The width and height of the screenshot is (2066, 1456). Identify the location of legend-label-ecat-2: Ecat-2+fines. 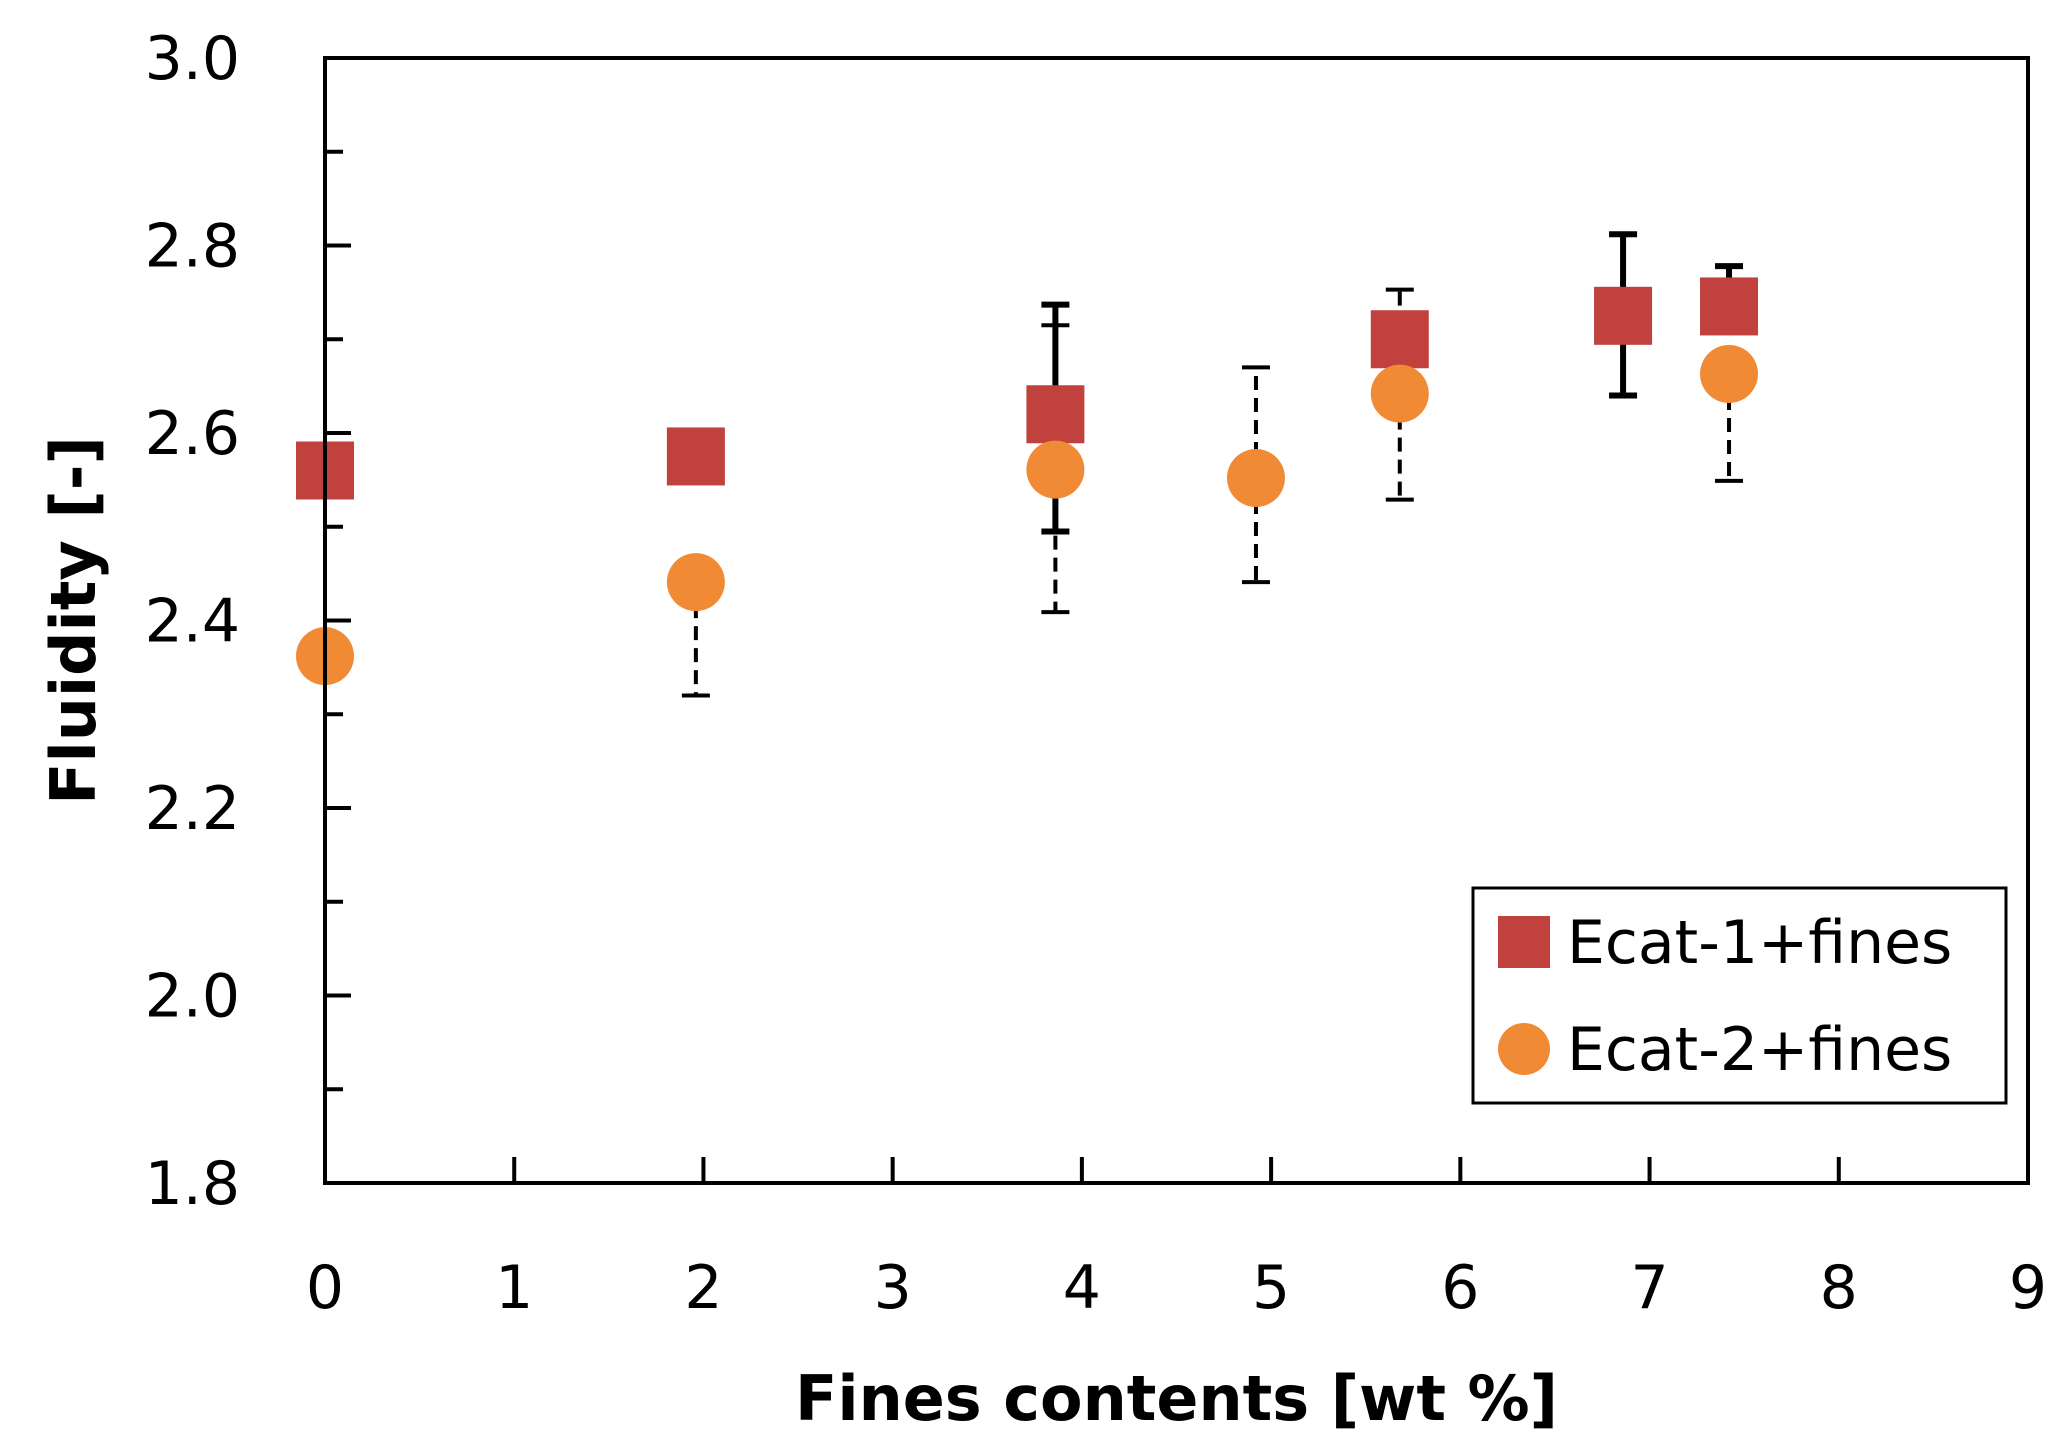
(1759, 1050).